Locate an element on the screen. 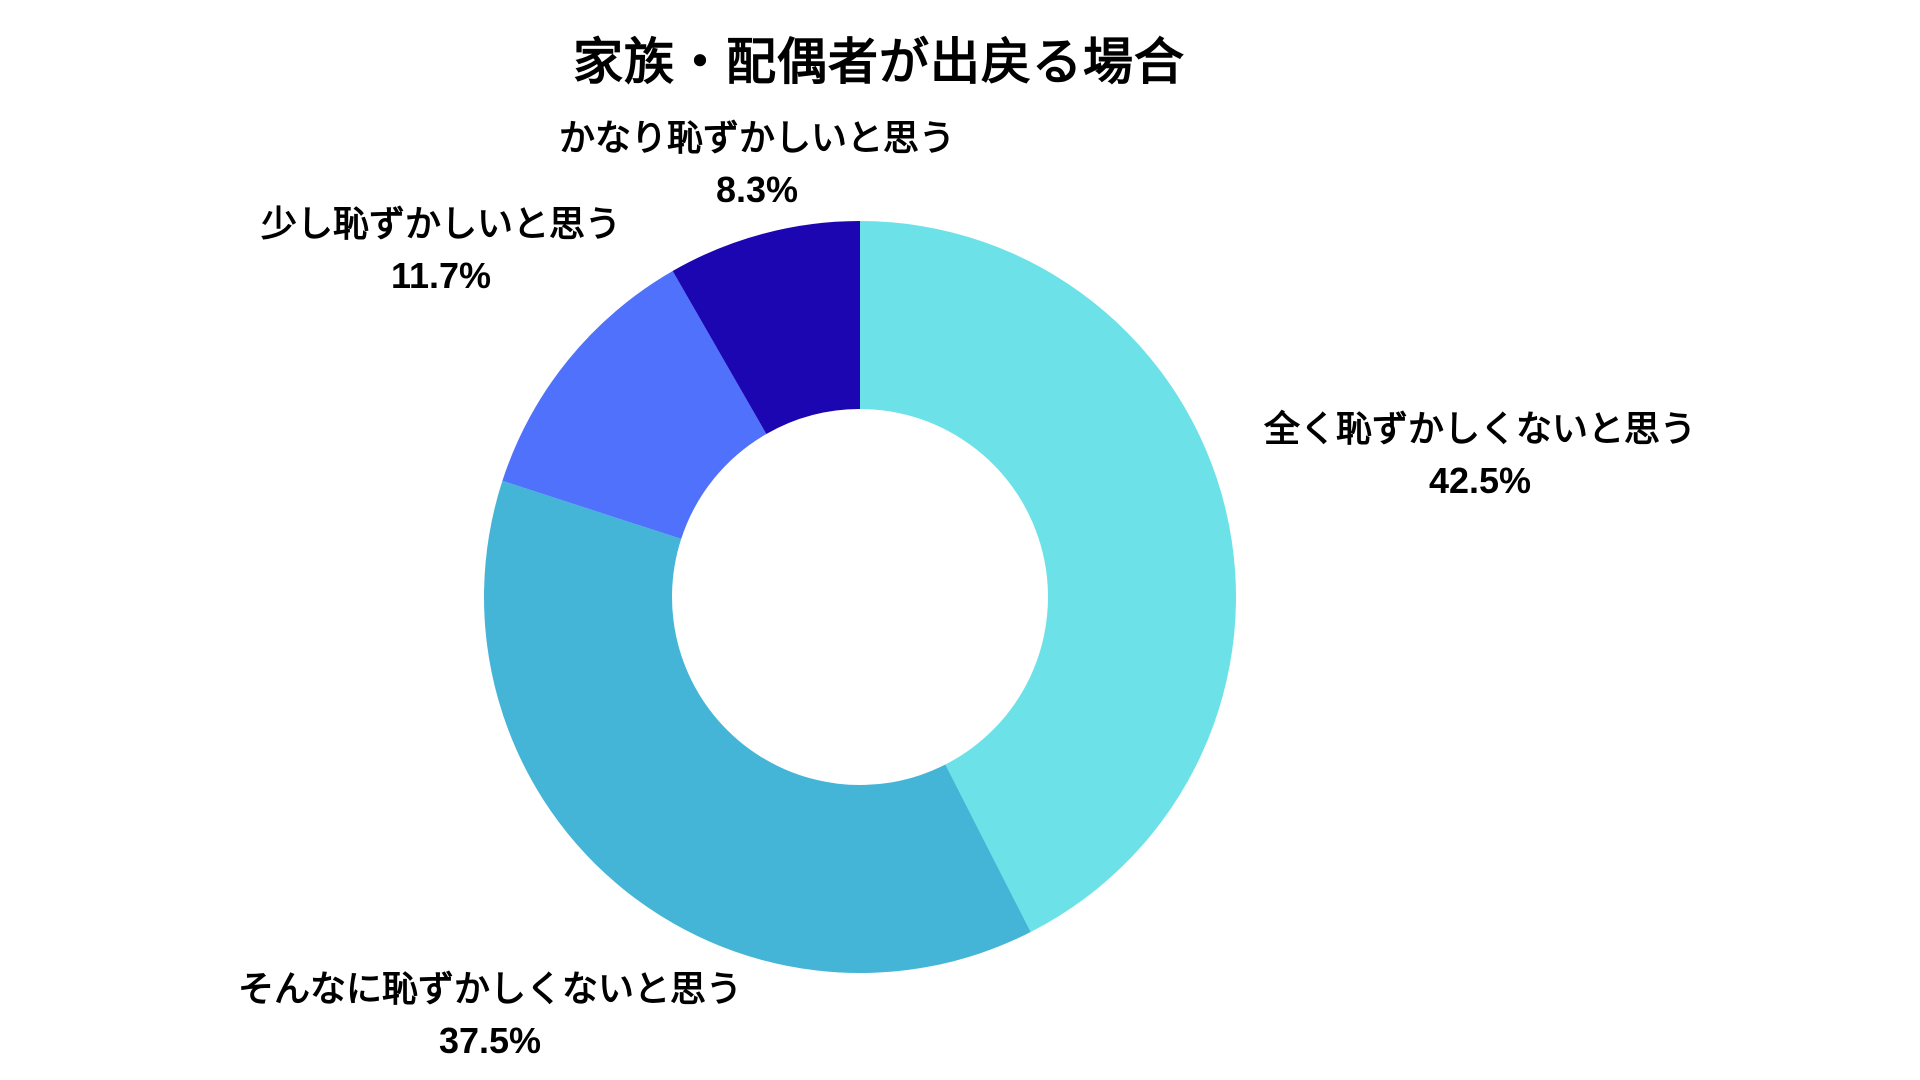  chart-title: 家族・配偶者が出戻る場合 is located at coordinates (879, 62).